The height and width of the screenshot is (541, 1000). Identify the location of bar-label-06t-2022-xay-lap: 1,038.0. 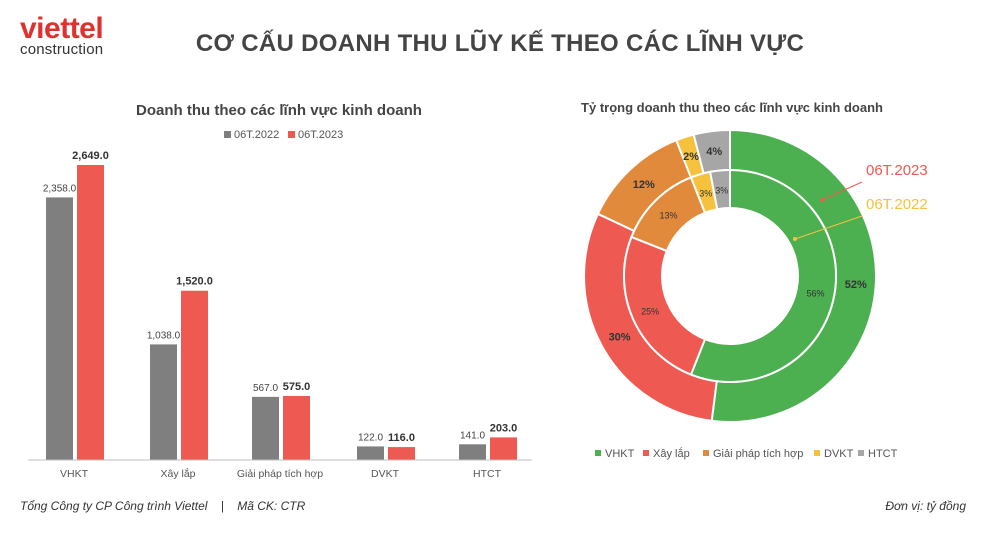
(164, 335).